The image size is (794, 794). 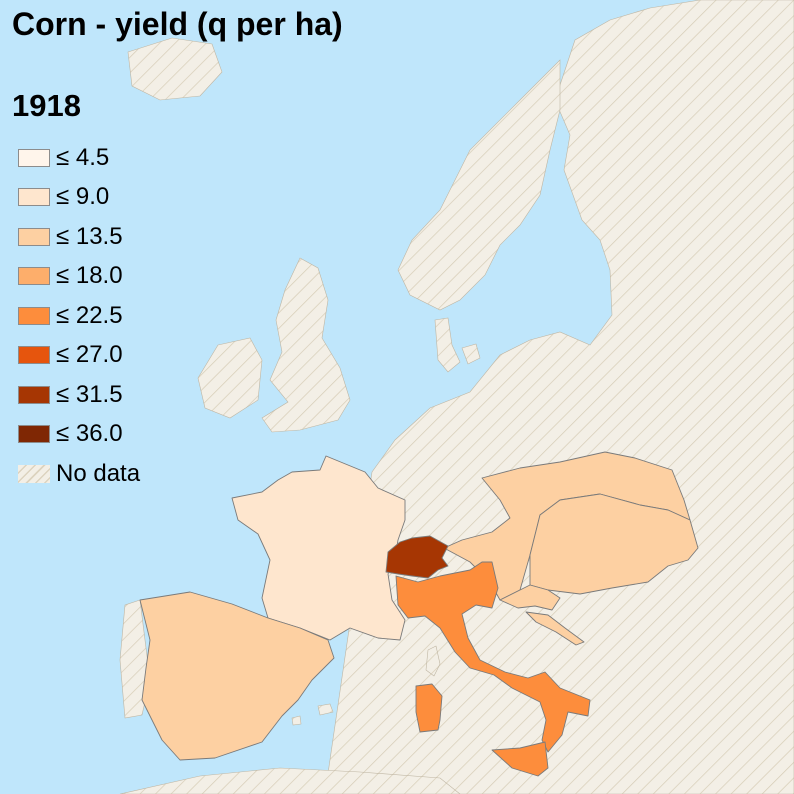 I want to click on region-france, so click(x=318, y=548).